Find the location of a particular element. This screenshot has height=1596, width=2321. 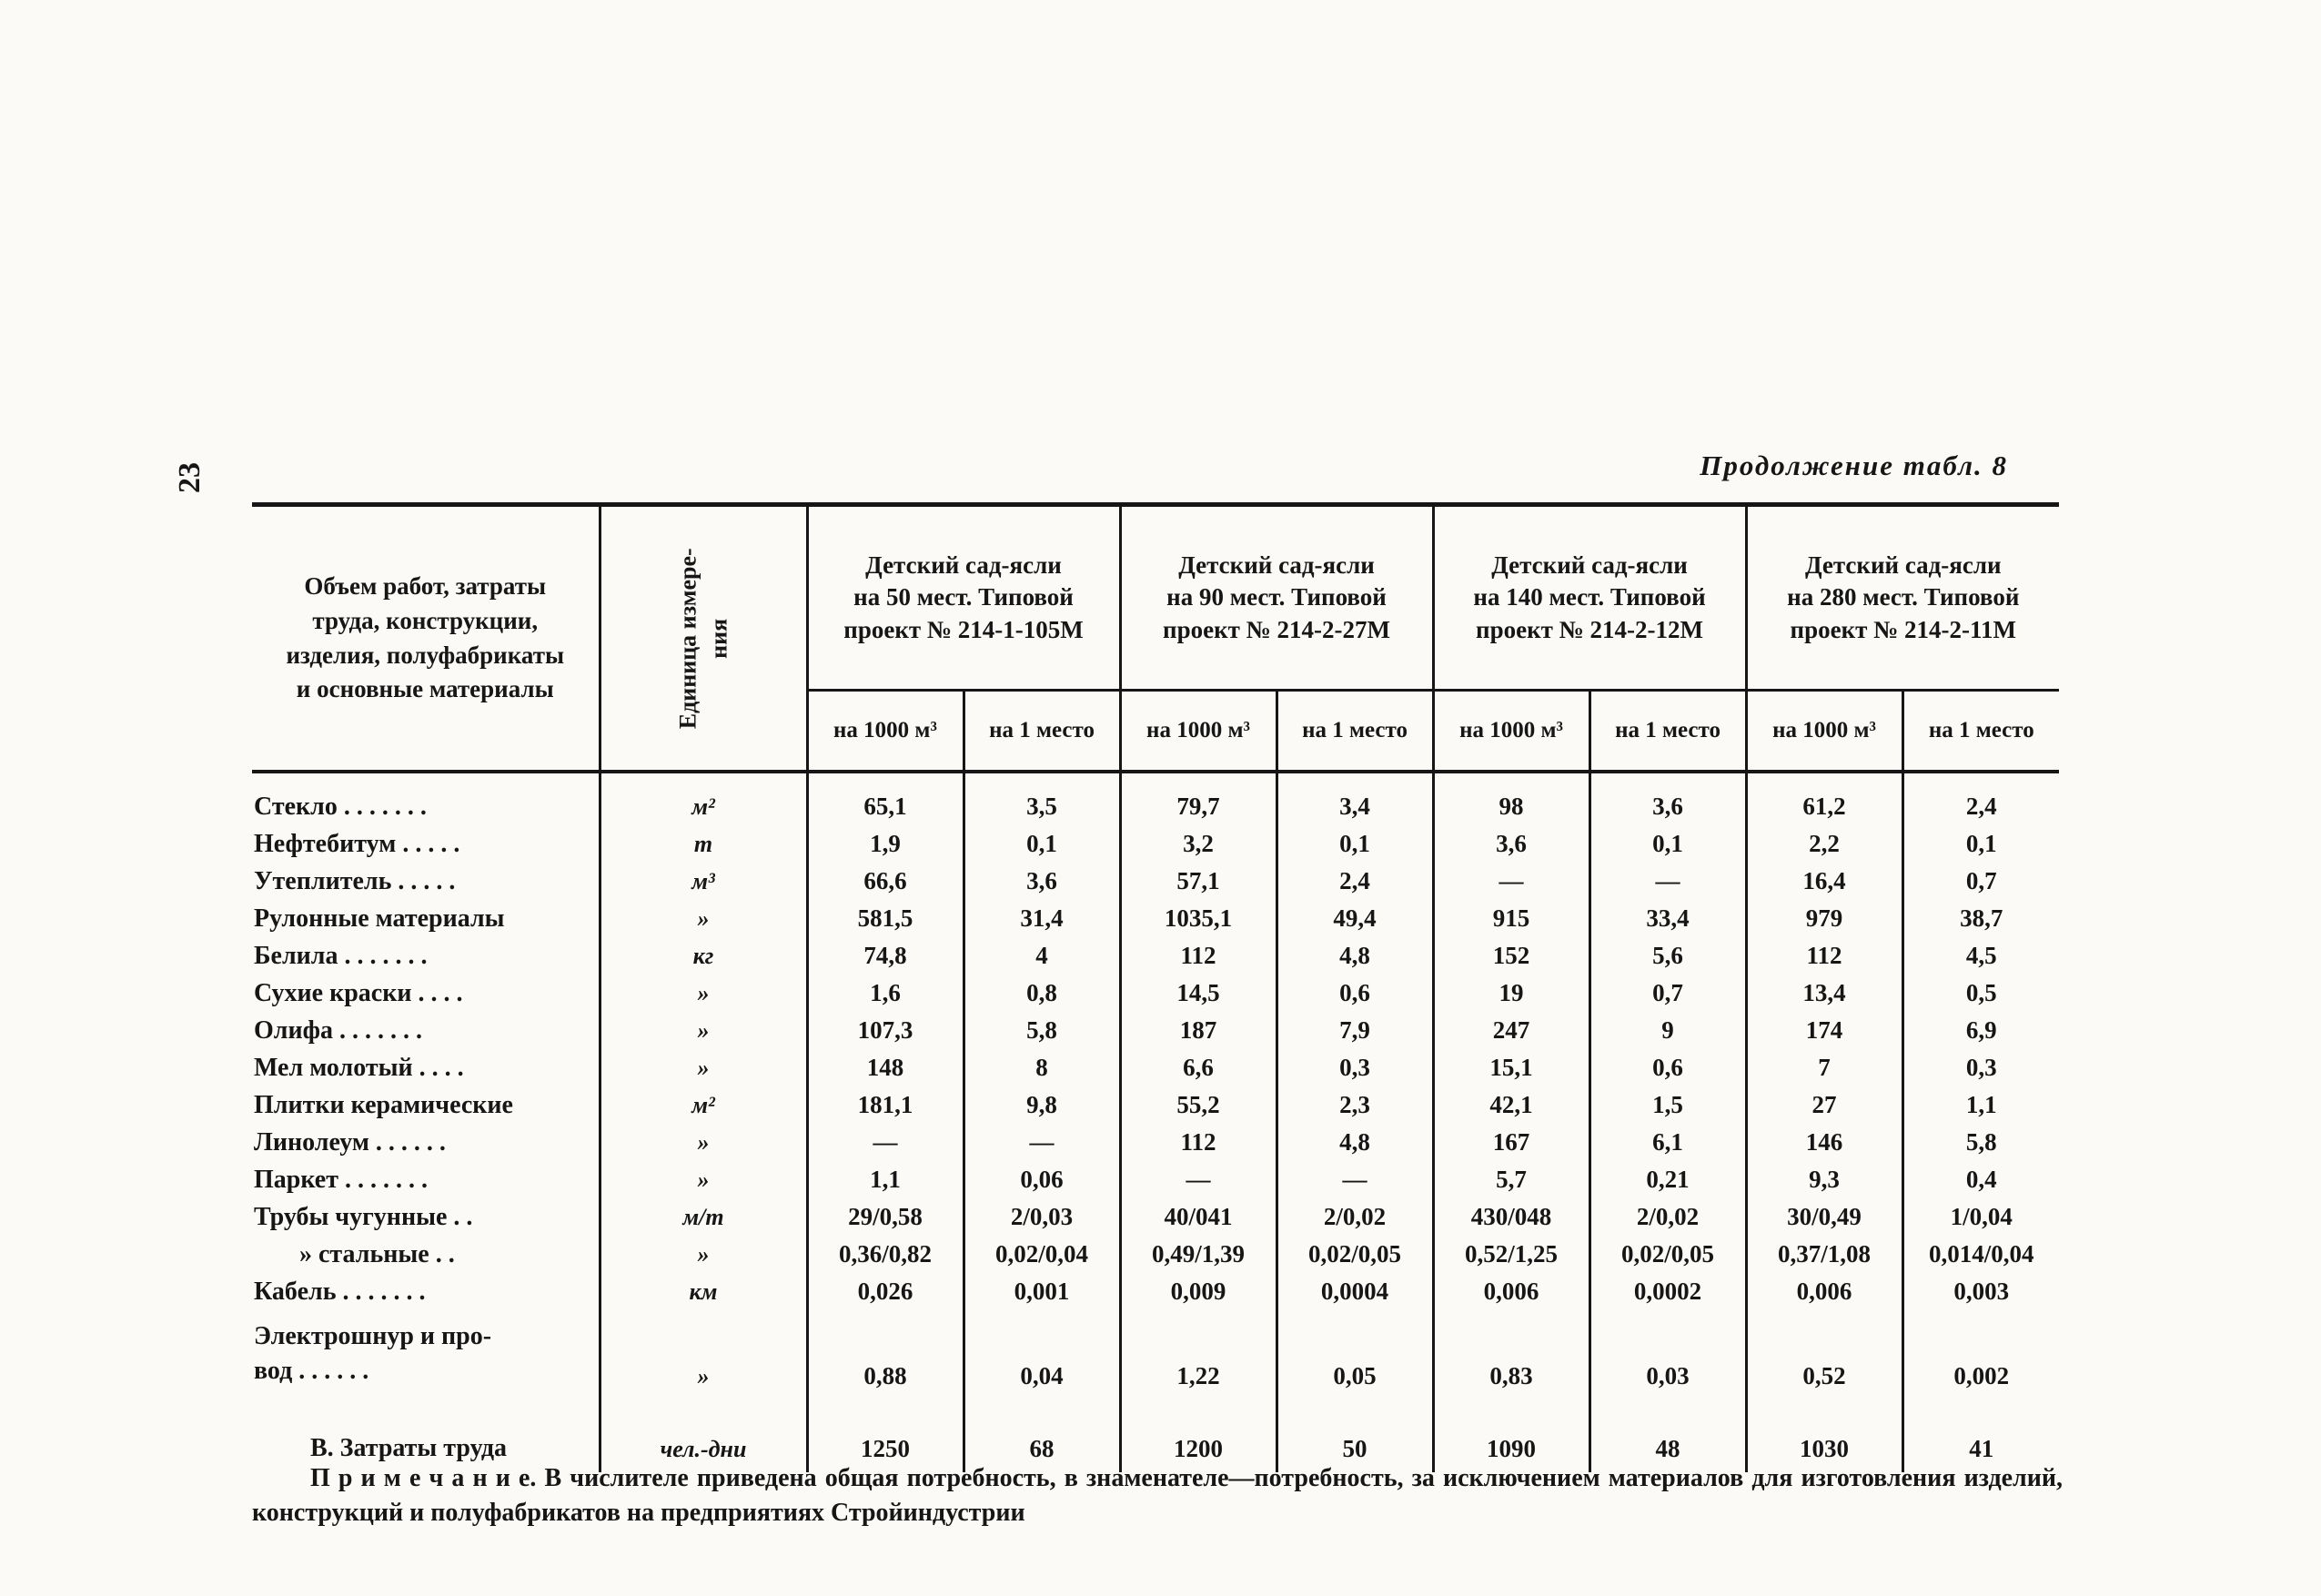

cell: 0,002 is located at coordinates (1981, 1352).